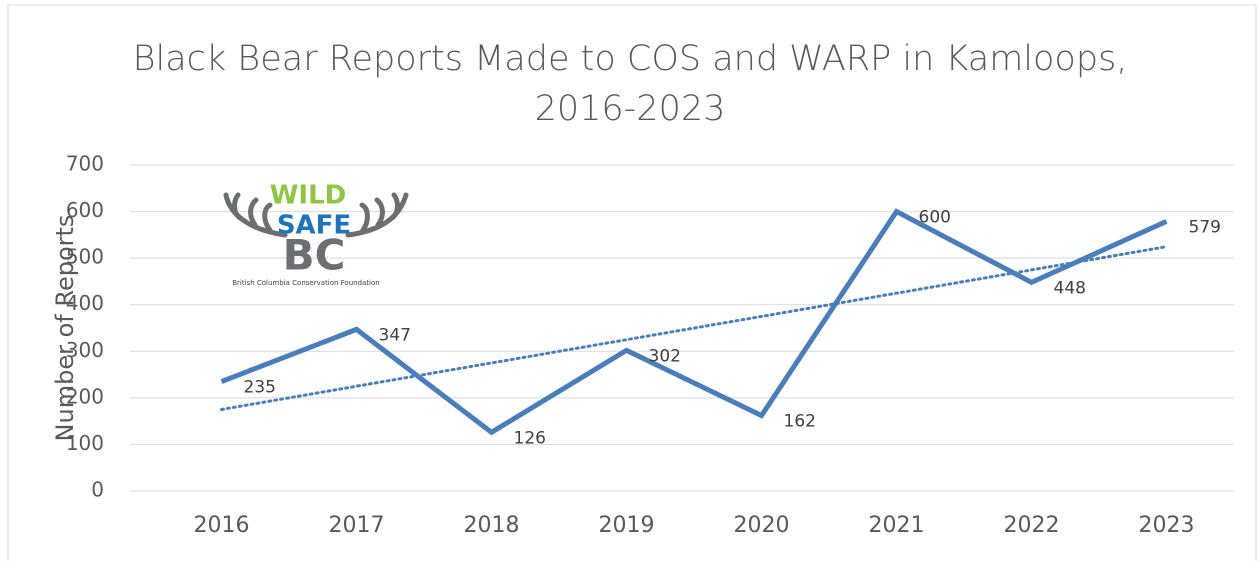 Image resolution: width=1260 pixels, height=561 pixels. What do you see at coordinates (800, 422) in the screenshot?
I see `data-label: 162` at bounding box center [800, 422].